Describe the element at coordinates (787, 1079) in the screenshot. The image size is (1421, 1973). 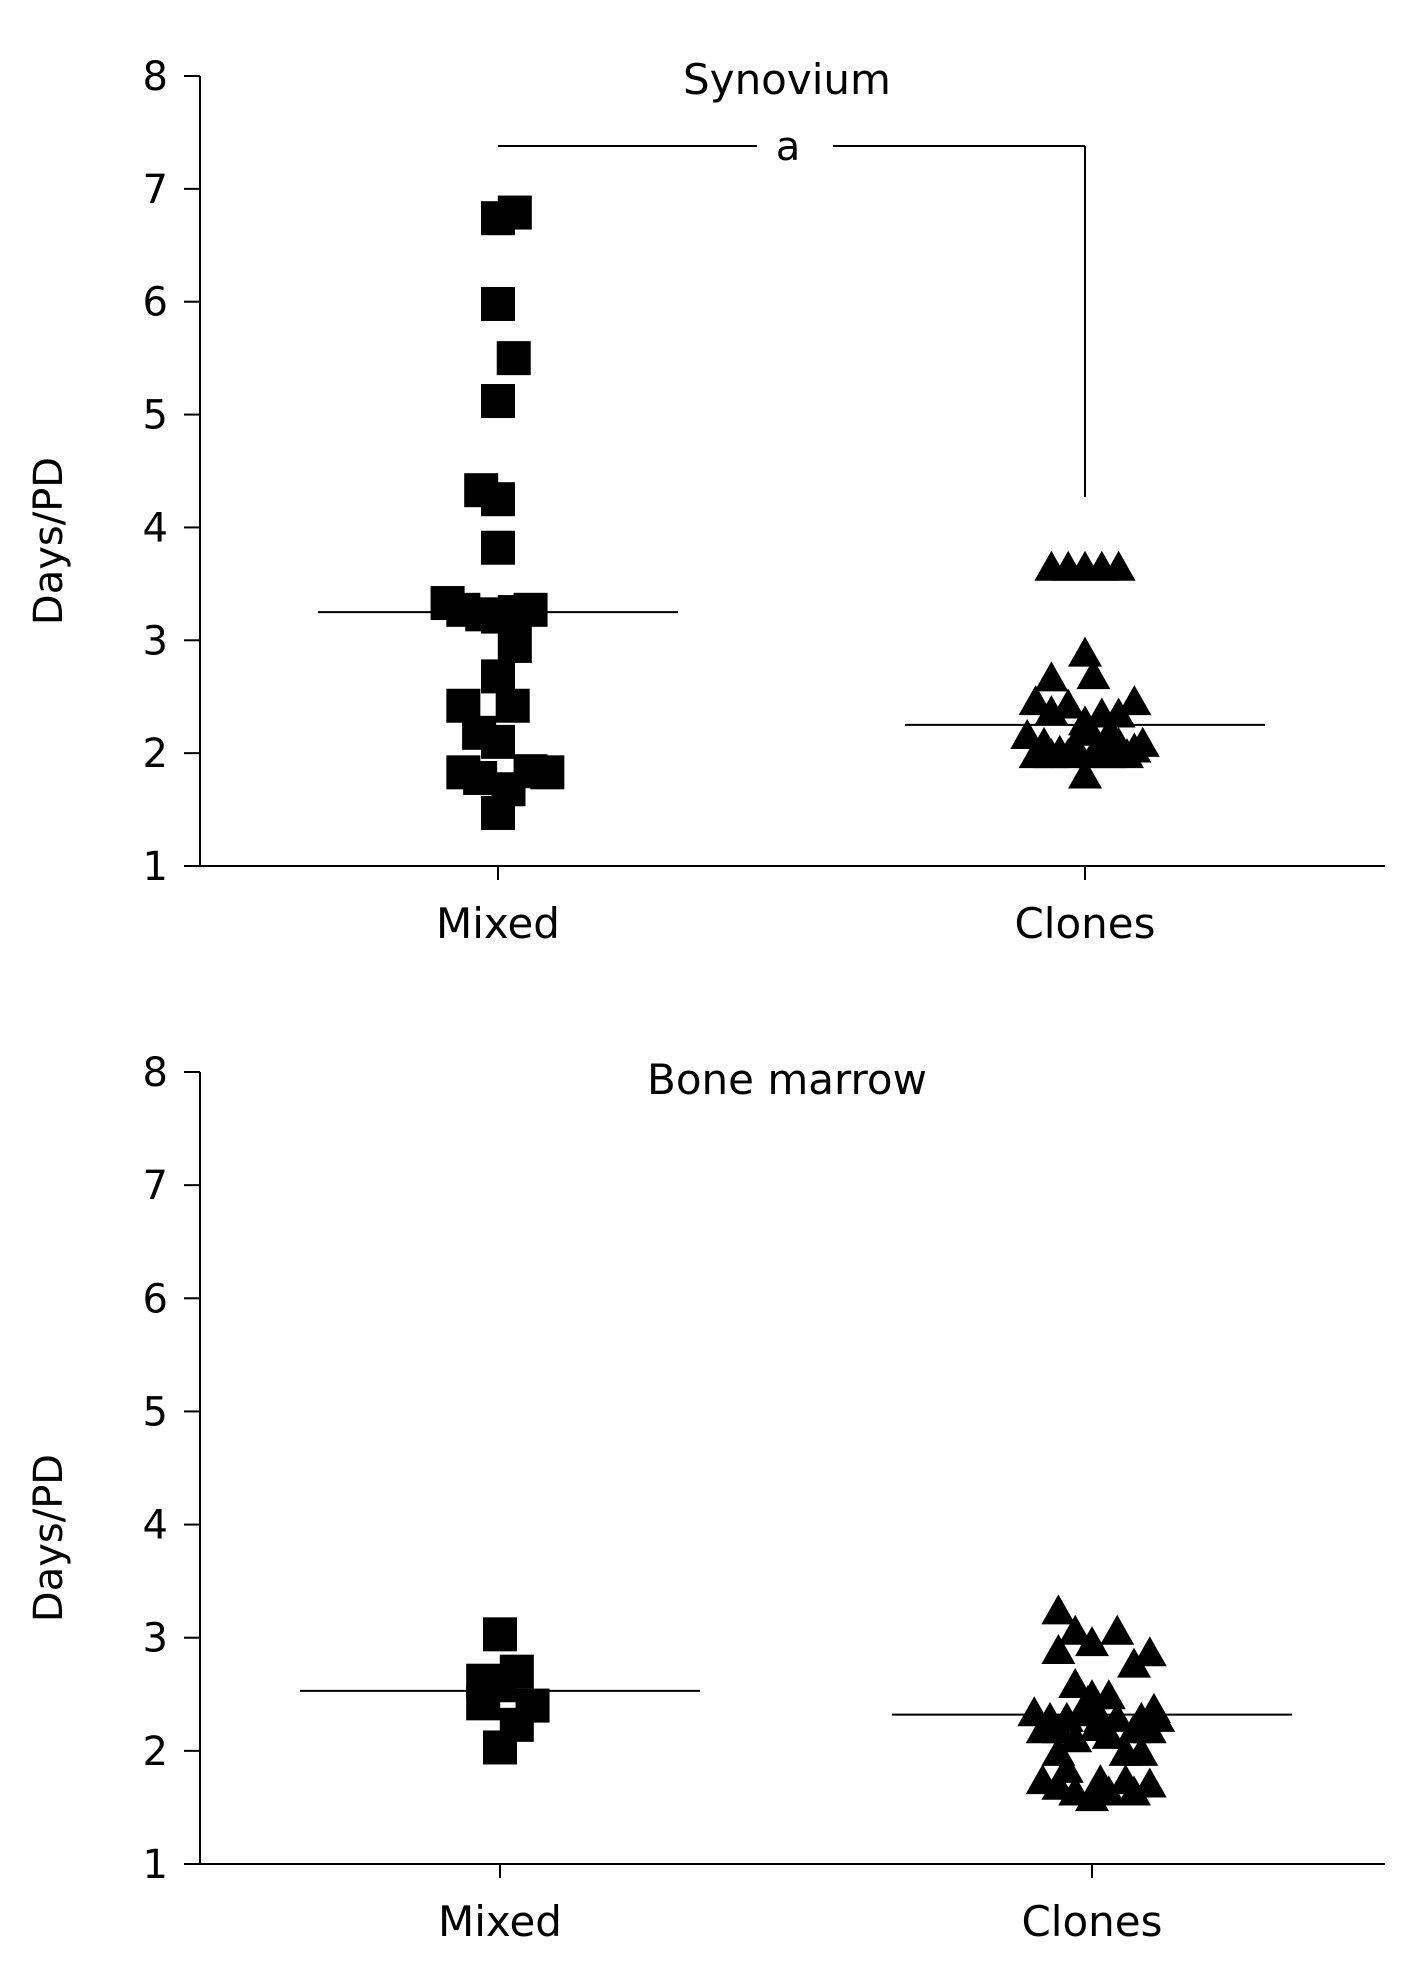
I see `chart-title: Bone marrow` at that location.